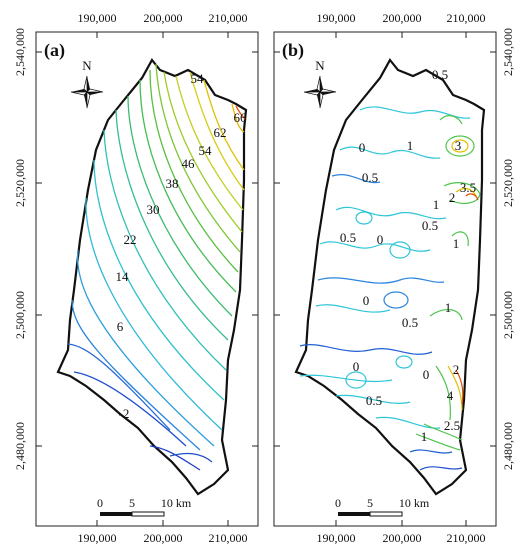 This screenshot has width=528, height=555. Describe the element at coordinates (466, 18) in the screenshot. I see `panel-b-top-tick-3: 210,000` at that location.